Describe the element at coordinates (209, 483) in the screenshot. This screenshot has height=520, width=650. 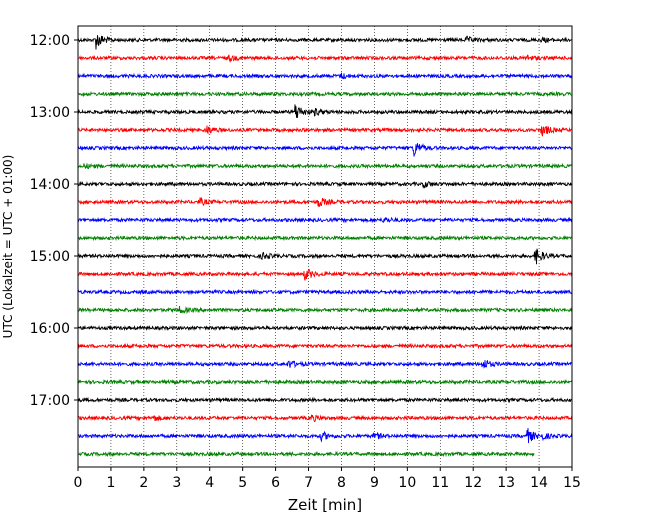
I see `x-tick-label: 4` at that location.